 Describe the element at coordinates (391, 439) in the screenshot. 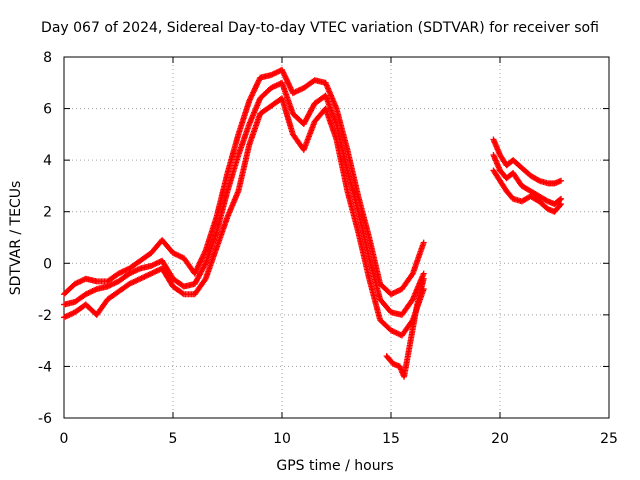

I see `x-tick-label: 15` at that location.